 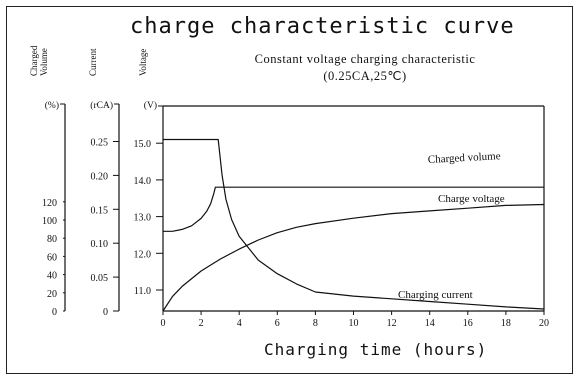 What do you see at coordinates (142, 291) in the screenshot?
I see `tick-label-voltage-0: 11.0` at bounding box center [142, 291].